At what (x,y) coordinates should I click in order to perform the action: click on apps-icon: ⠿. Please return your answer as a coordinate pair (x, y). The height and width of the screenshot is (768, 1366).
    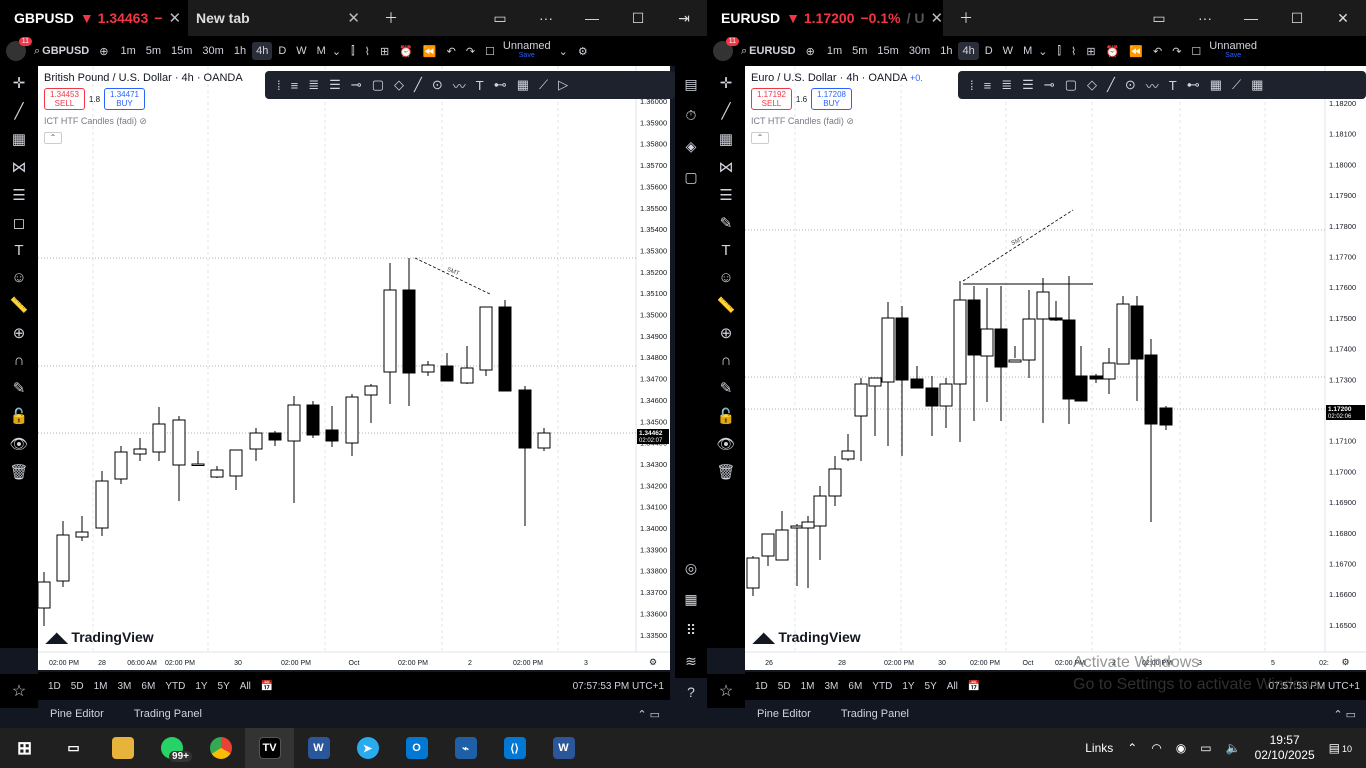
    Looking at the image, I should click on (691, 630).